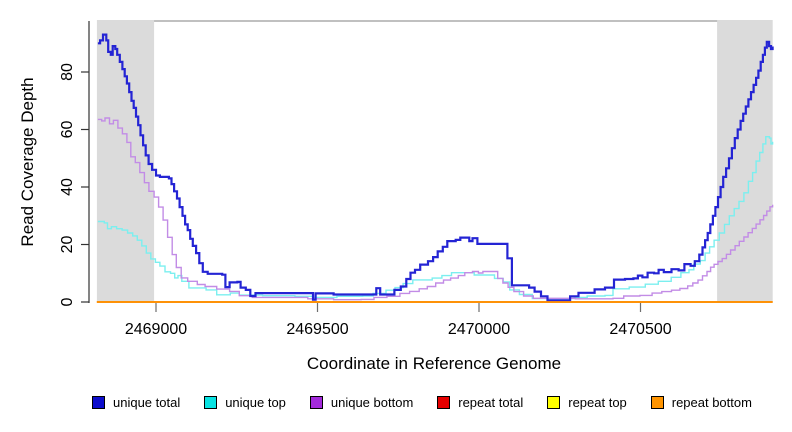 This screenshot has height=432, width=792. What do you see at coordinates (156, 329) in the screenshot?
I see `x-tick-label: 2469000` at bounding box center [156, 329].